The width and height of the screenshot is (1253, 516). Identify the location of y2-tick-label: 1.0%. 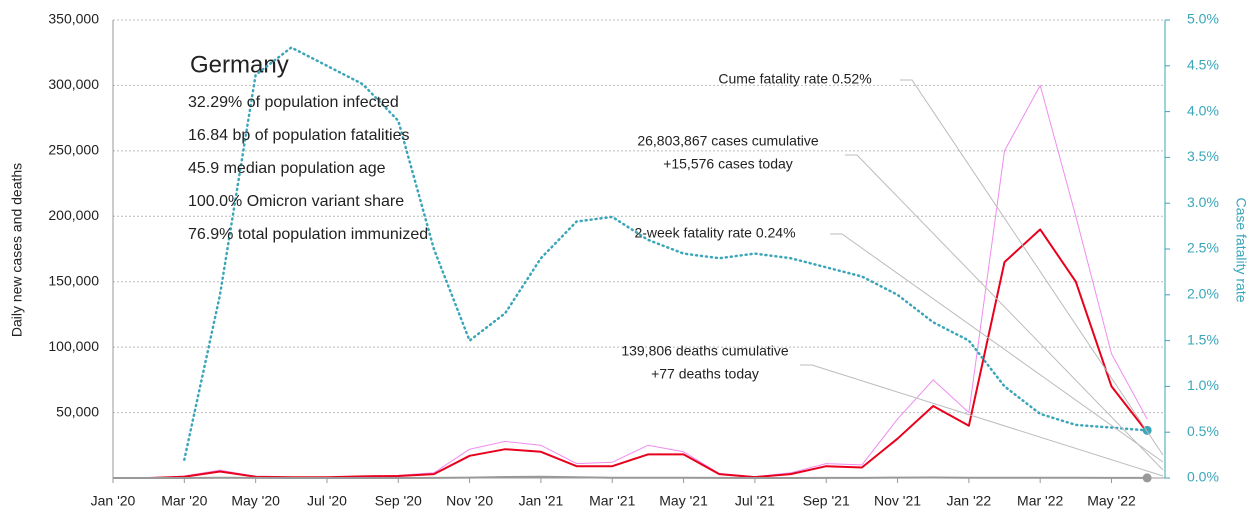
(1203, 385).